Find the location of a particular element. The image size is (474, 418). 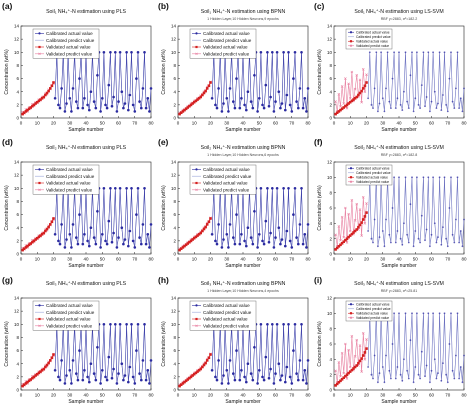

series-calibrated-actual is located at coordinates (416, 212).